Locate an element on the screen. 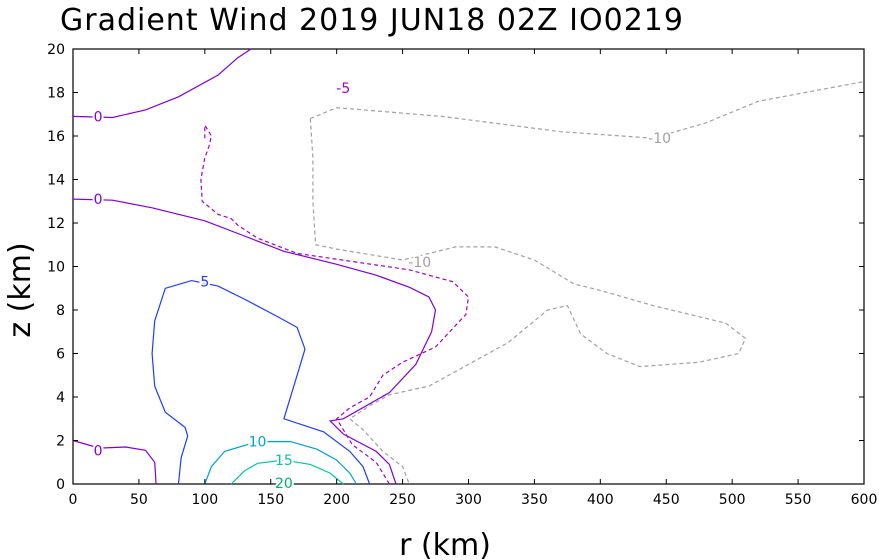 The height and width of the screenshot is (560, 879). y-tick-label: 4 is located at coordinates (60, 398).